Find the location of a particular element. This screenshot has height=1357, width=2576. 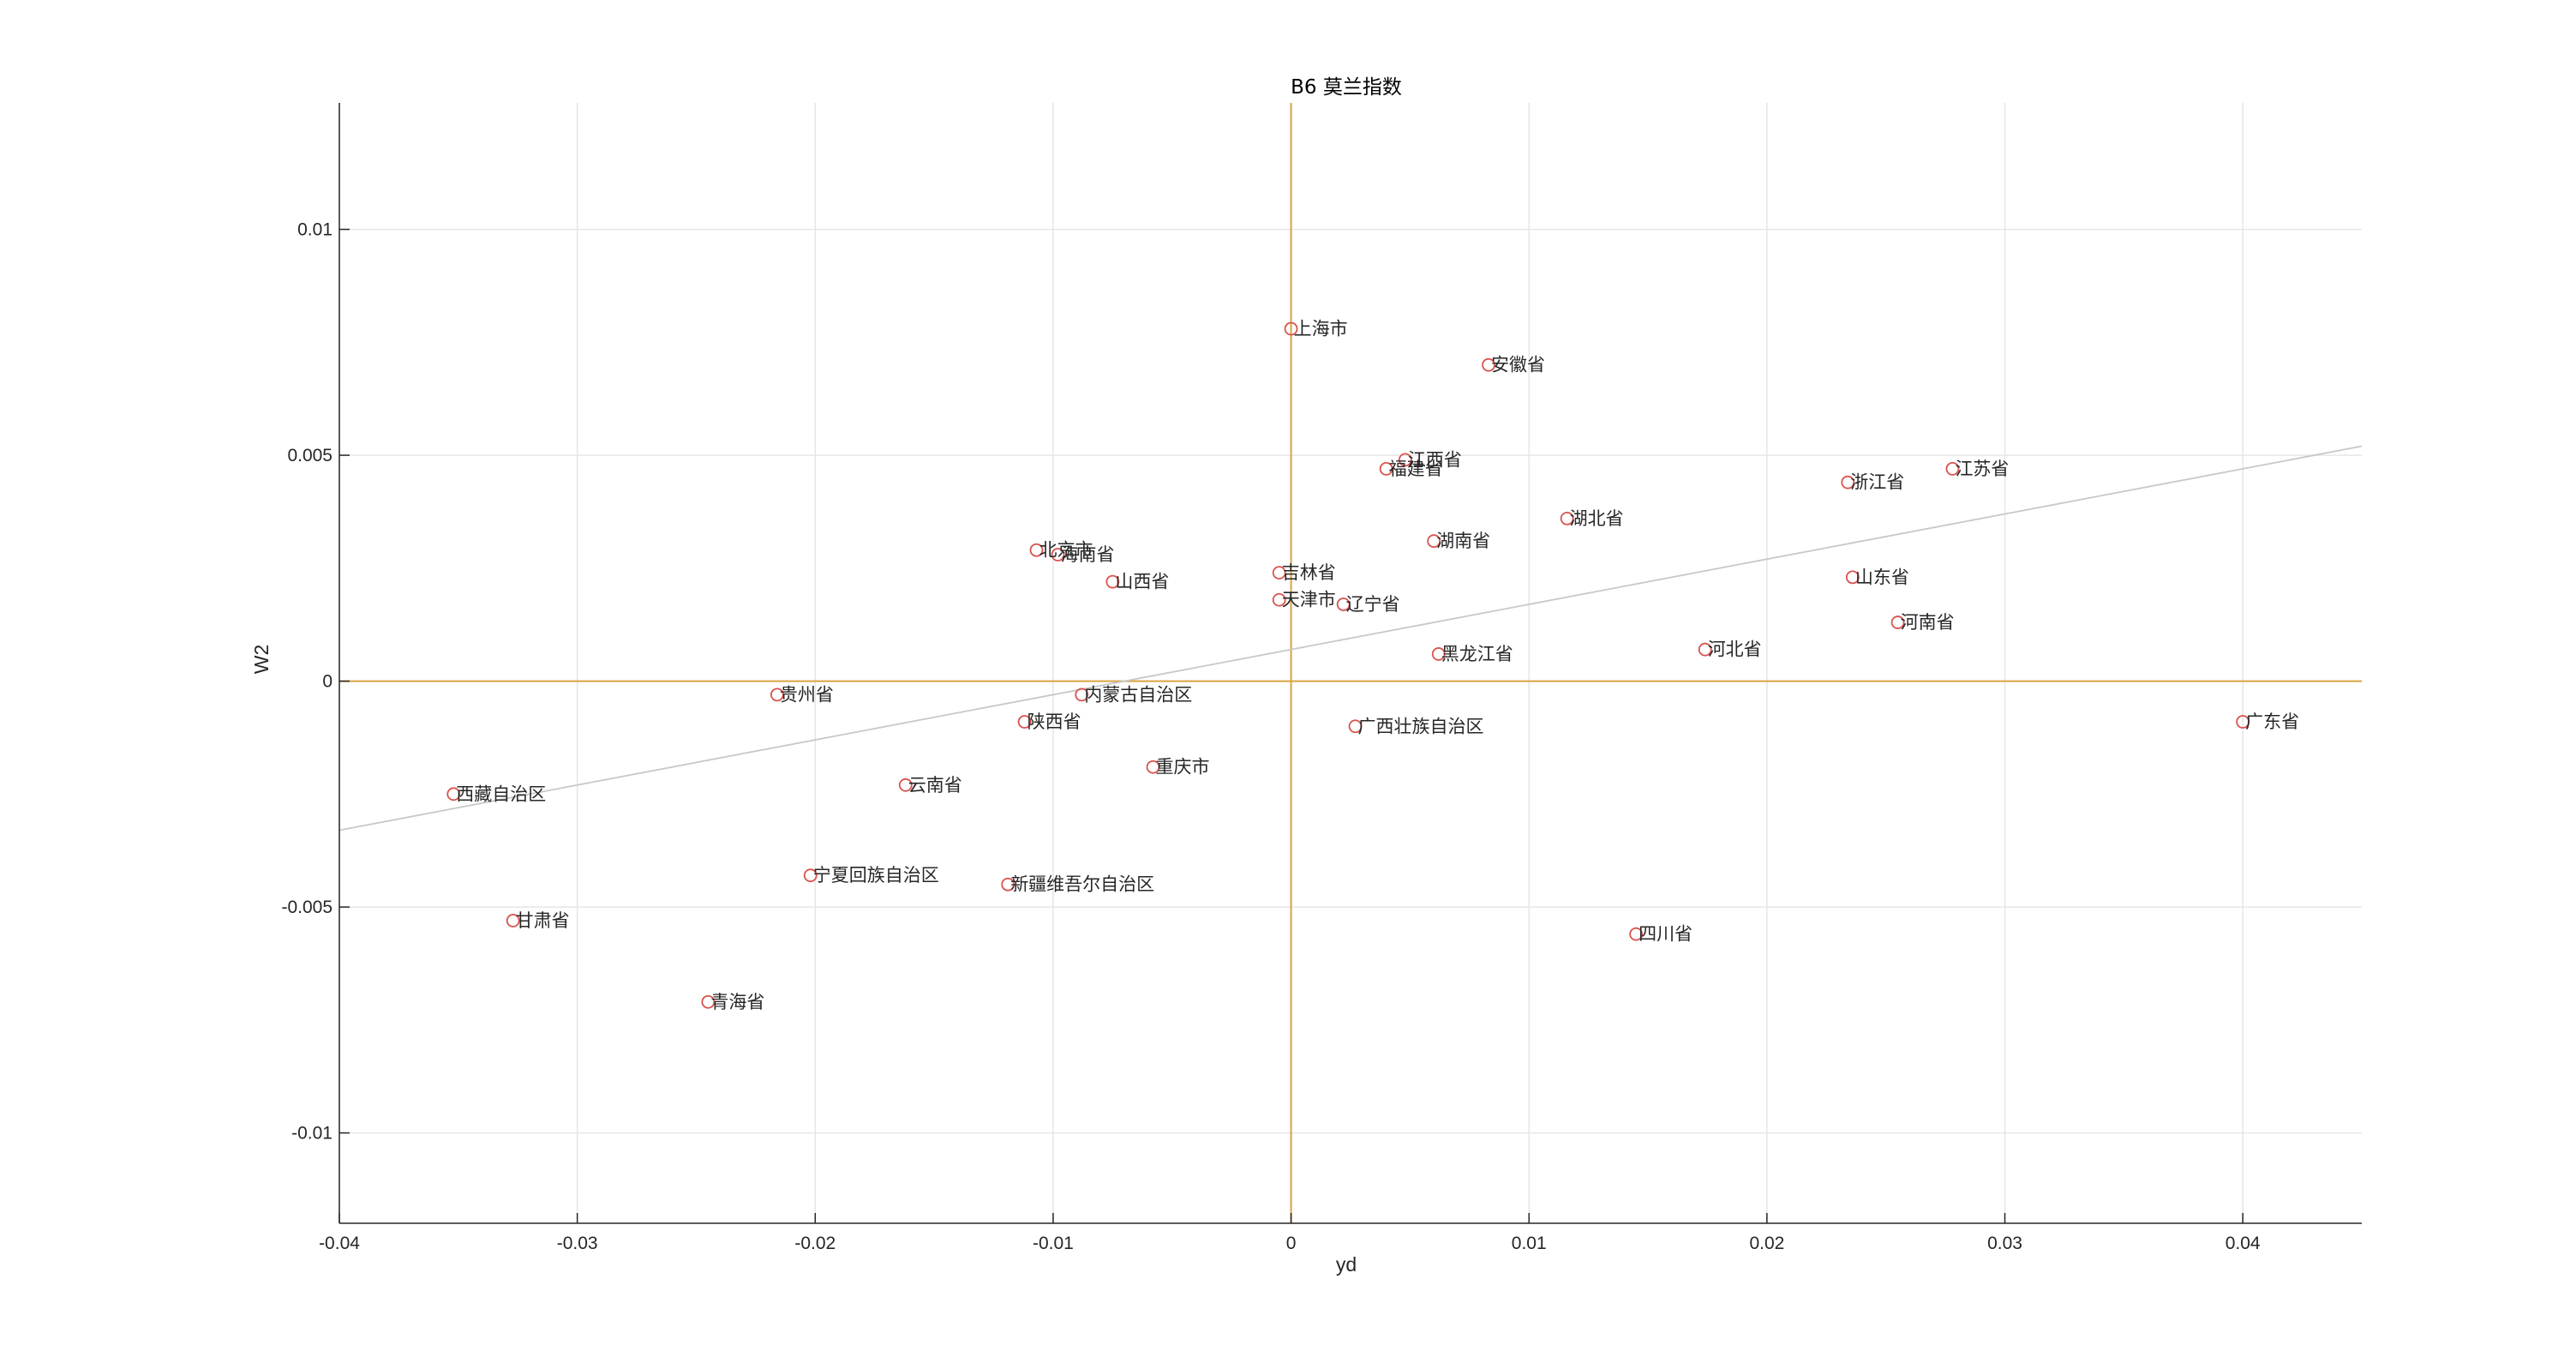

point-label: 广西壮族自治区 is located at coordinates (1421, 726).